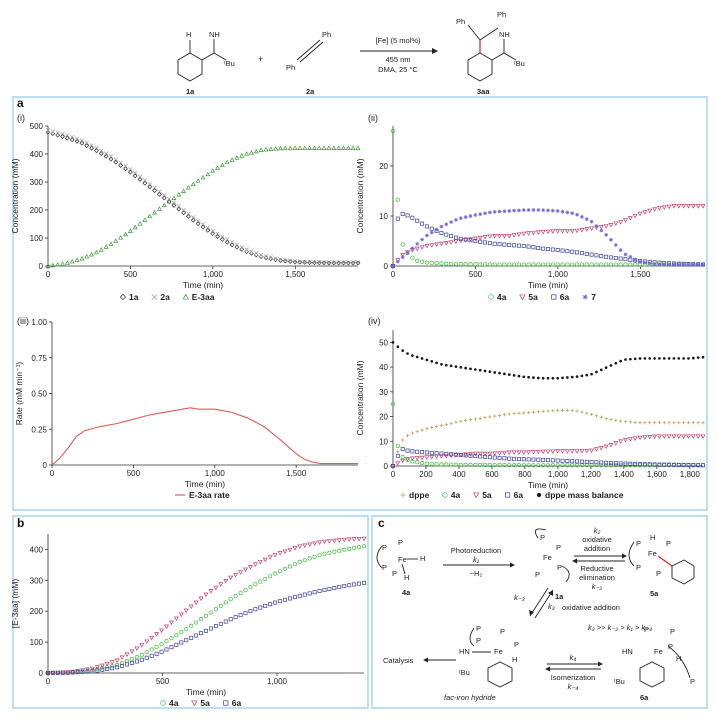 The image size is (717, 717). Describe the element at coordinates (548, 451) in the screenshot. I see `series-5a` at that location.